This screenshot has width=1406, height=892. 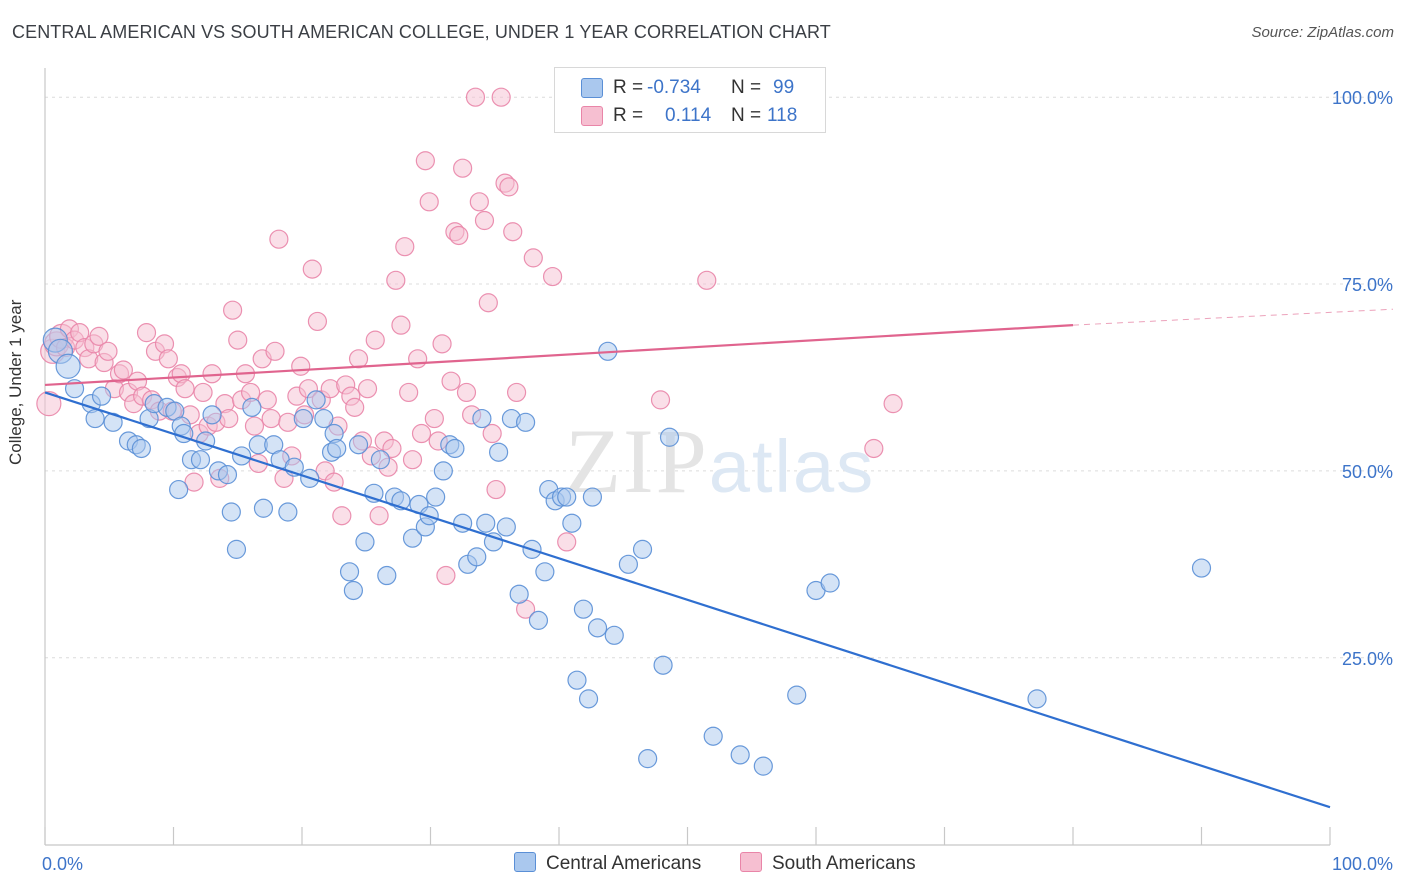 What do you see at coordinates (688, 115) in the screenshot?
I see `legend-r-value-pink: 0.114` at bounding box center [688, 115].